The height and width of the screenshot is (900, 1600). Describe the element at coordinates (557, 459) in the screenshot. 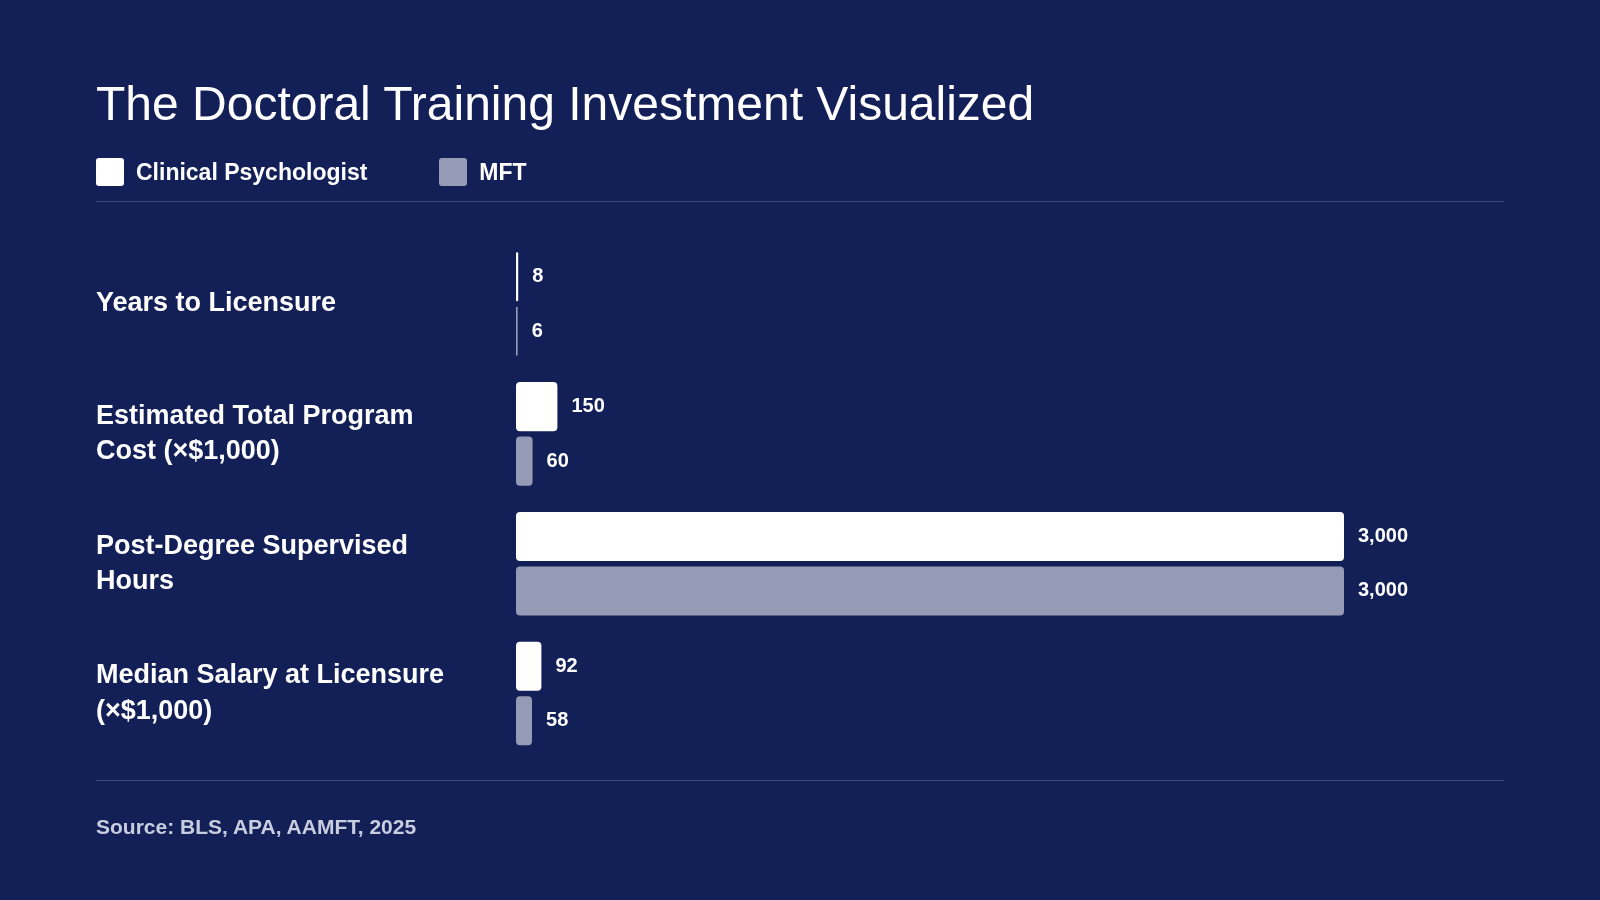

I see `data-label: 60` at that location.